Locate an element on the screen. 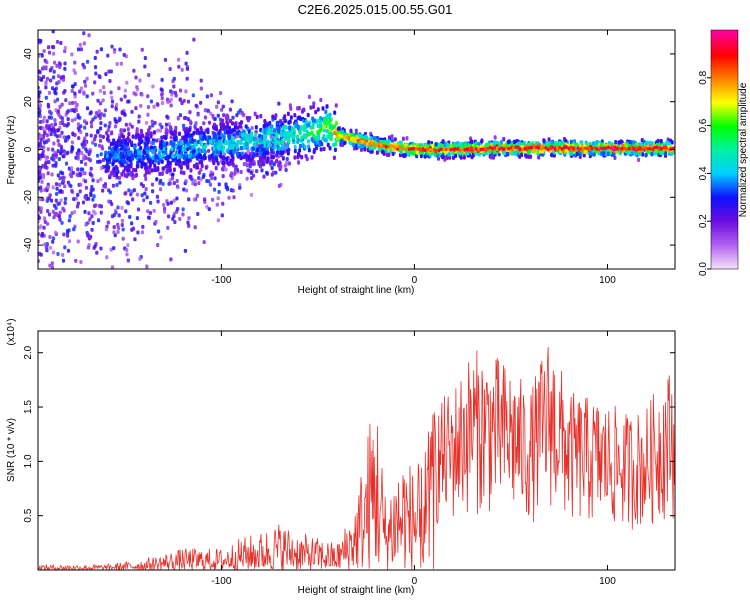 The height and width of the screenshot is (600, 750). spectrogram-ytick-label: -20 is located at coordinates (28, 197).